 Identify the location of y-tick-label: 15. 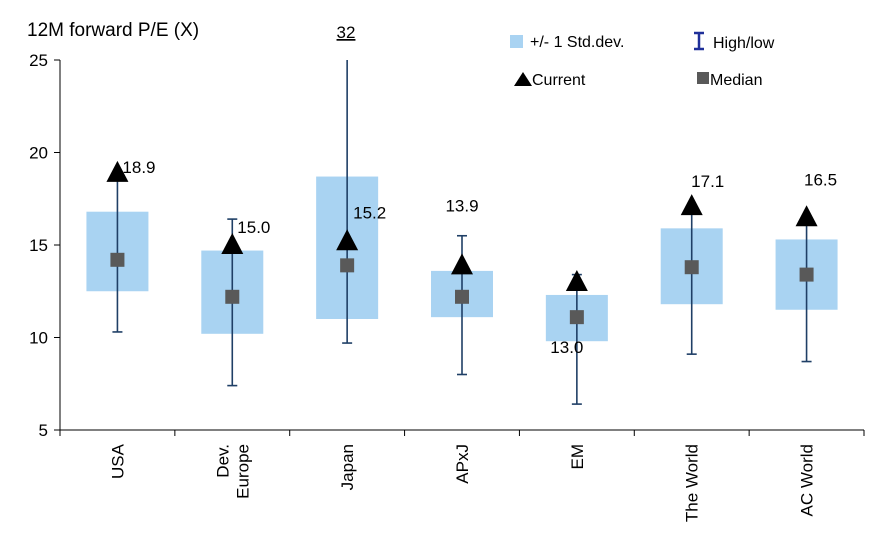
(38, 245).